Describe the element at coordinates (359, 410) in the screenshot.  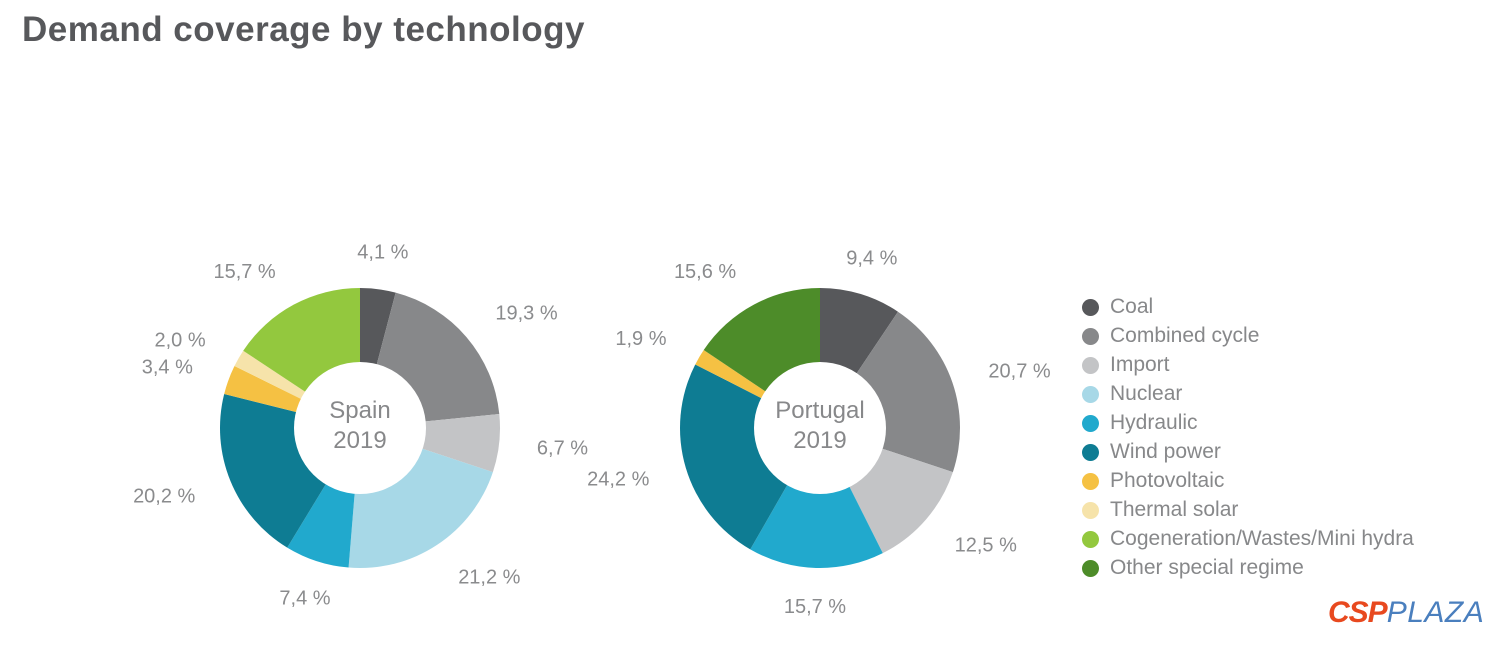
I see `donut-center-label: Spain` at that location.